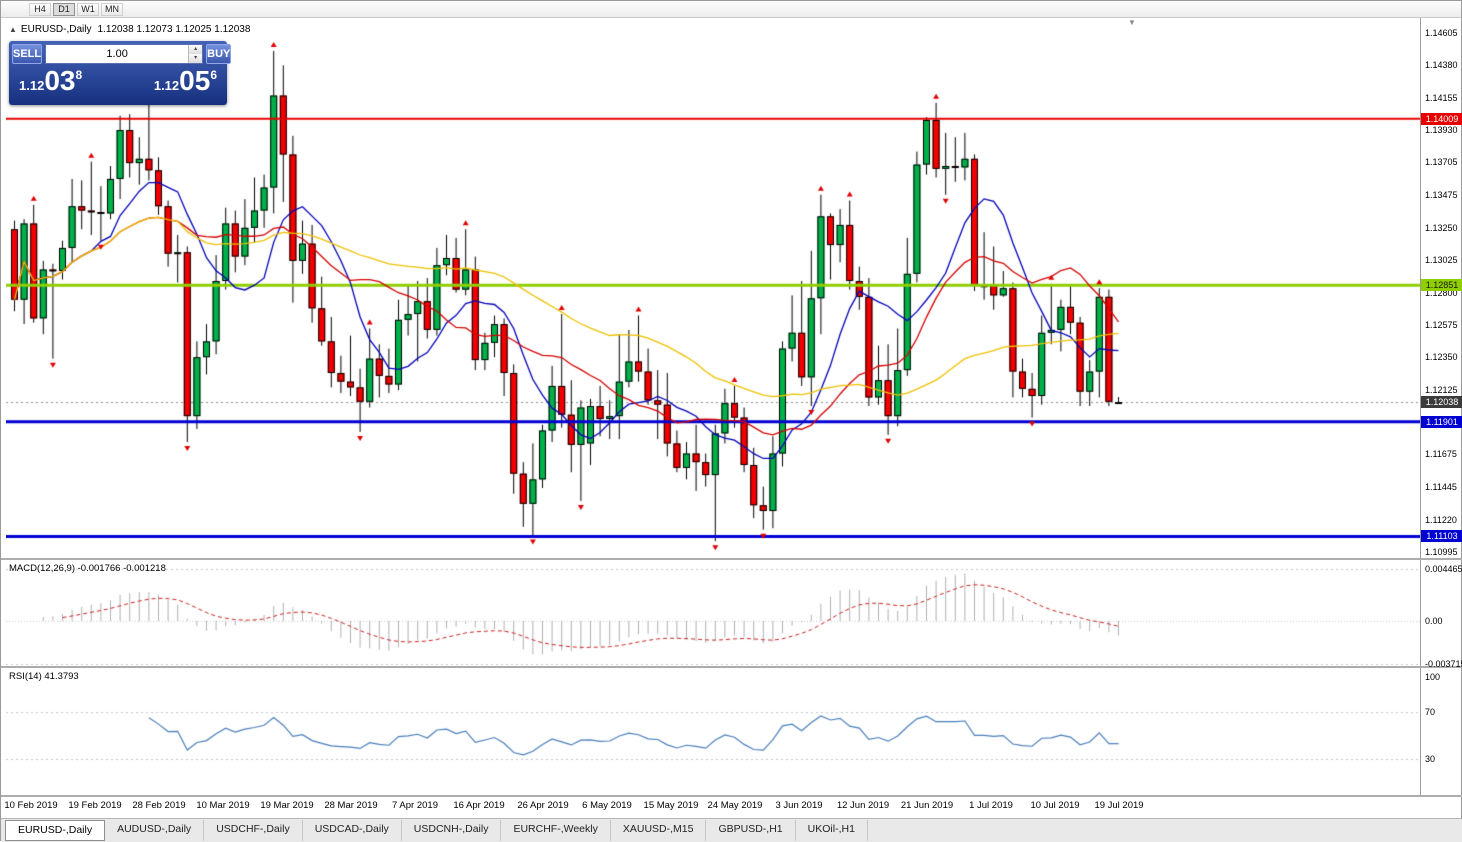 Image resolution: width=1462 pixels, height=842 pixels. I want to click on rsi-indicator-label: RSI(14) 41.3793, so click(44, 676).